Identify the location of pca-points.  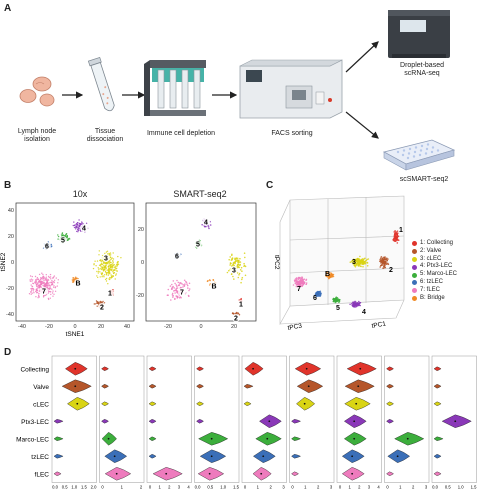
(346, 269).